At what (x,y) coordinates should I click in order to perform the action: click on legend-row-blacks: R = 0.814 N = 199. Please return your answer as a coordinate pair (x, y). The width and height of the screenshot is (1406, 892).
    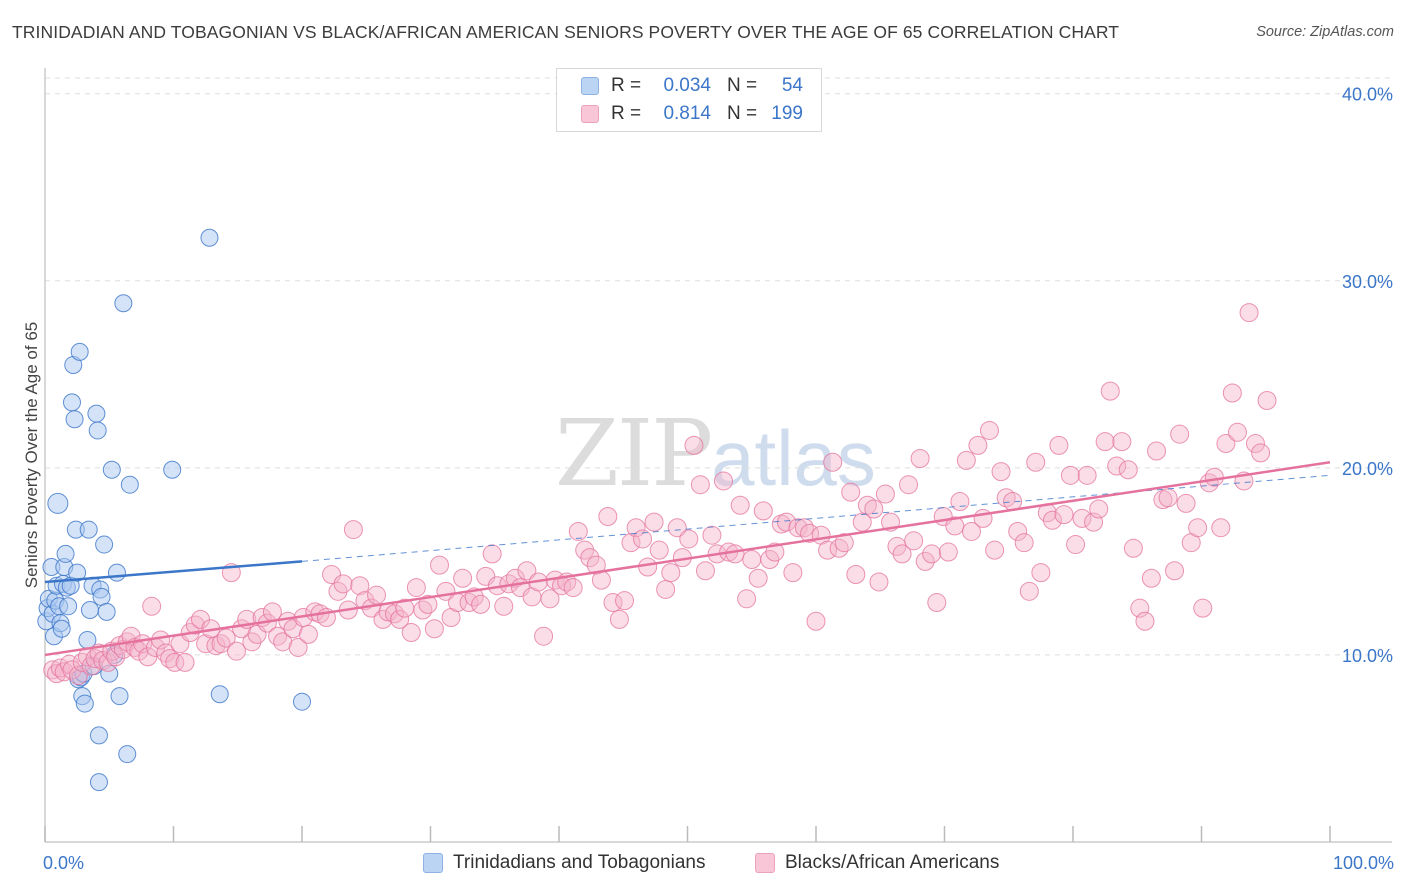
    Looking at the image, I should click on (692, 114).